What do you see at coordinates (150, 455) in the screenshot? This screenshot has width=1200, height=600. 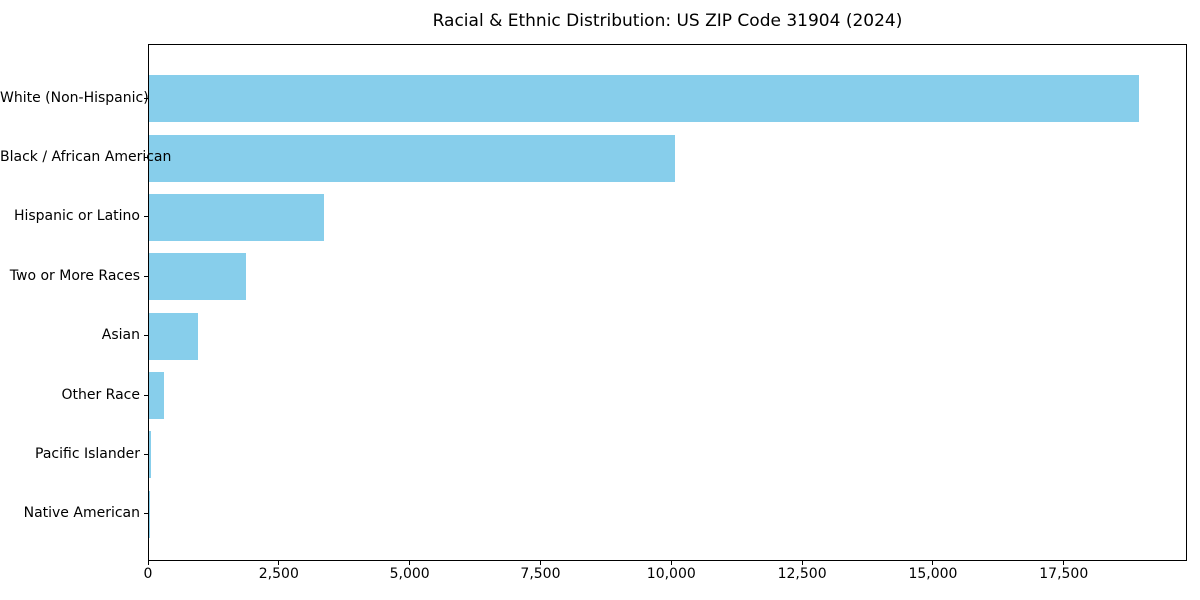 I see `bar-pacific-islander` at bounding box center [150, 455].